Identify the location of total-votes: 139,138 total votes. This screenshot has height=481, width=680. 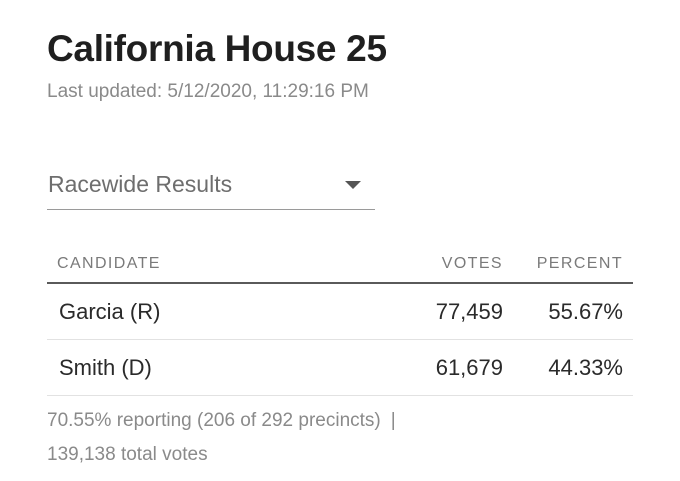
(127, 454).